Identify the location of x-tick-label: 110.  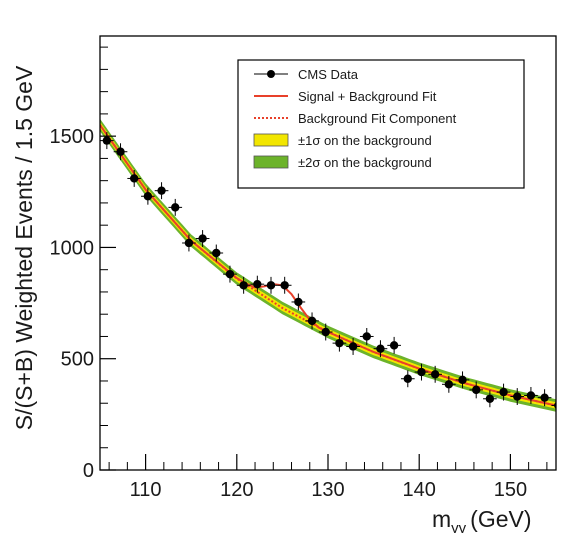
(146, 490).